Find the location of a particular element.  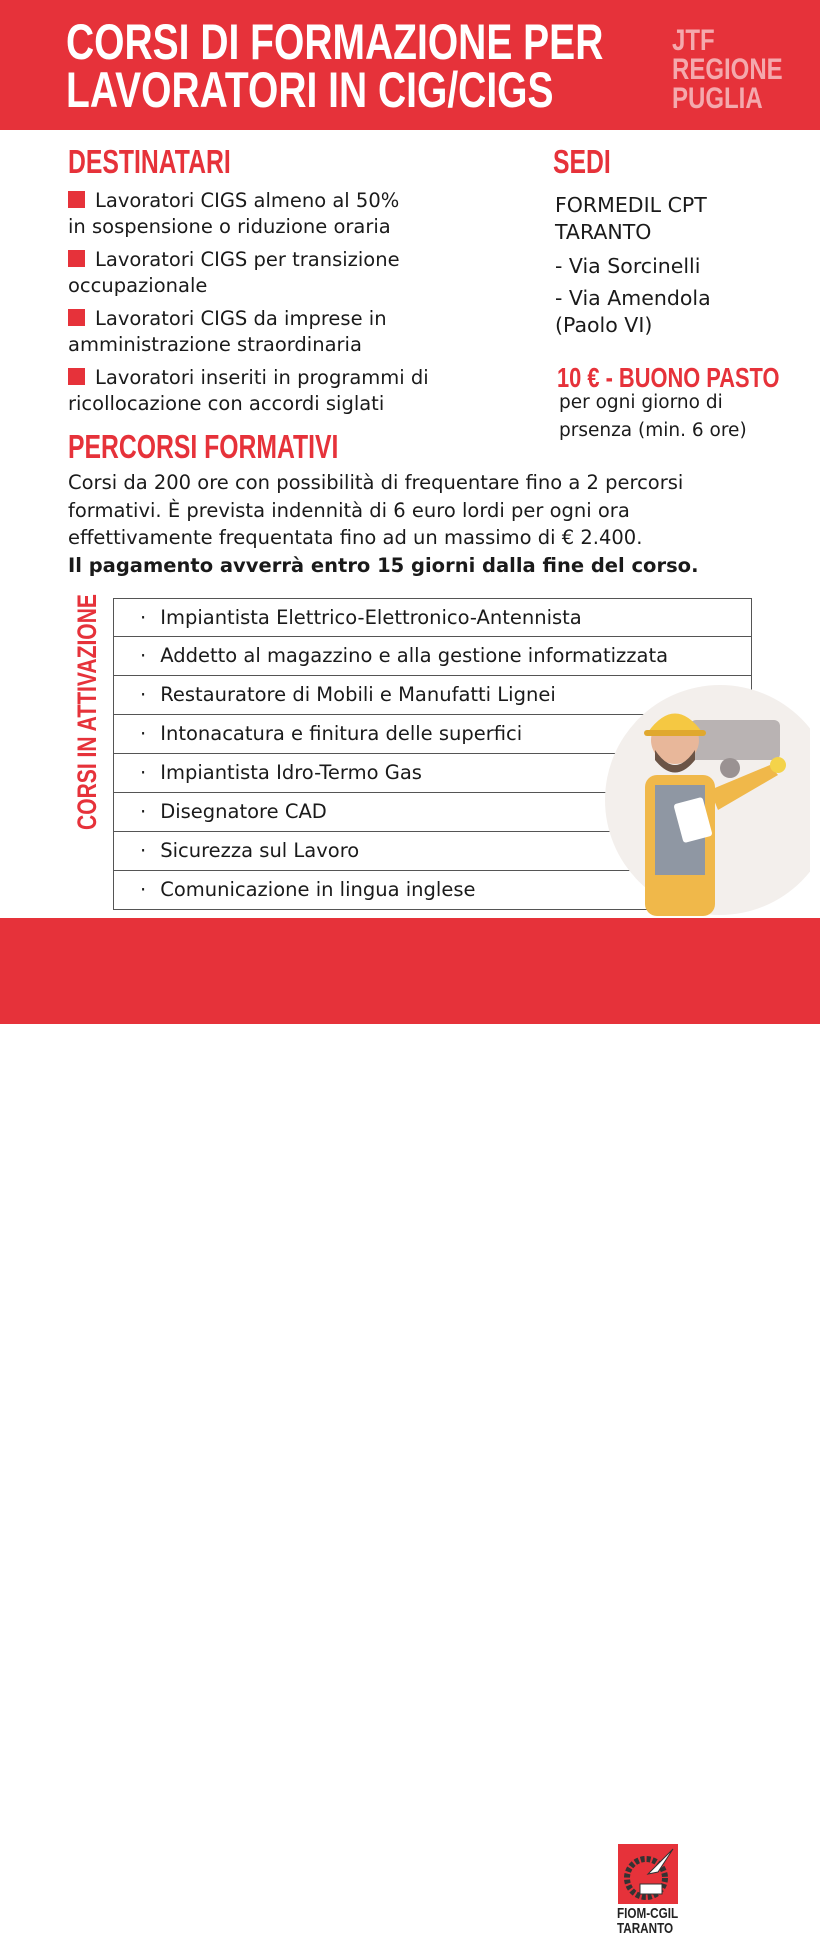

sede-name-line: FORMEDIL CPT is located at coordinates (631, 205).